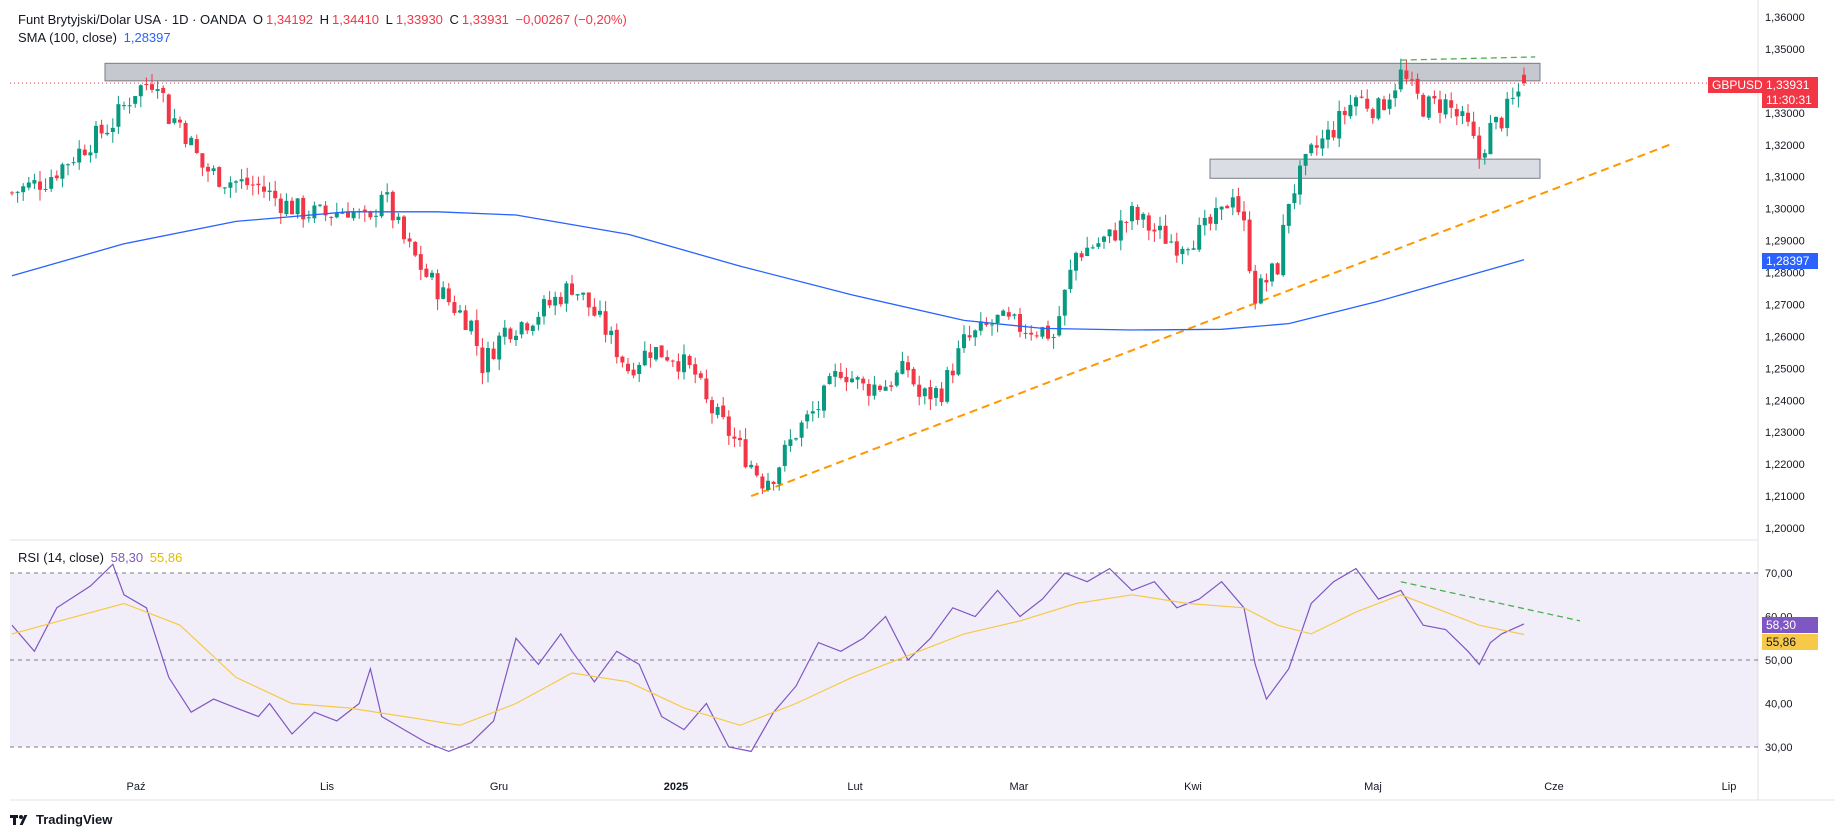 The image size is (1835, 837). I want to click on support-zone, so click(1375, 168).